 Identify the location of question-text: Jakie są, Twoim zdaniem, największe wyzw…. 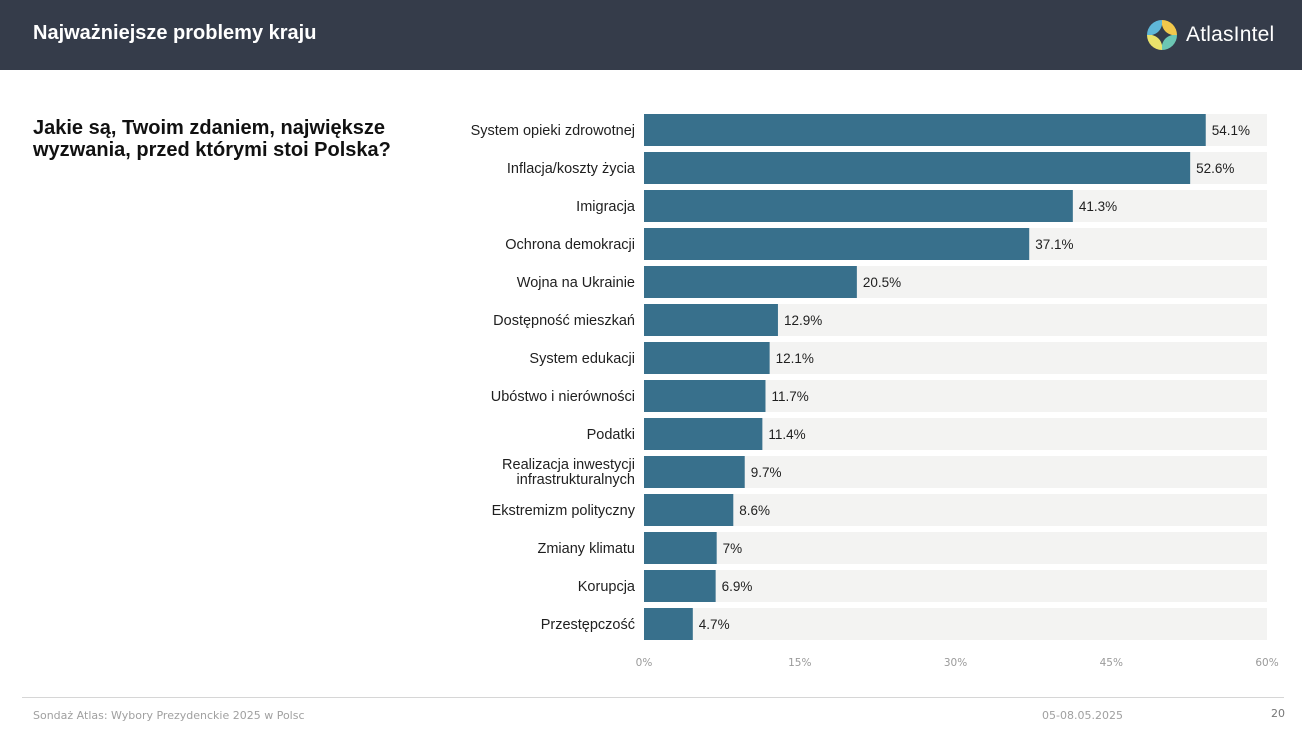
(212, 139).